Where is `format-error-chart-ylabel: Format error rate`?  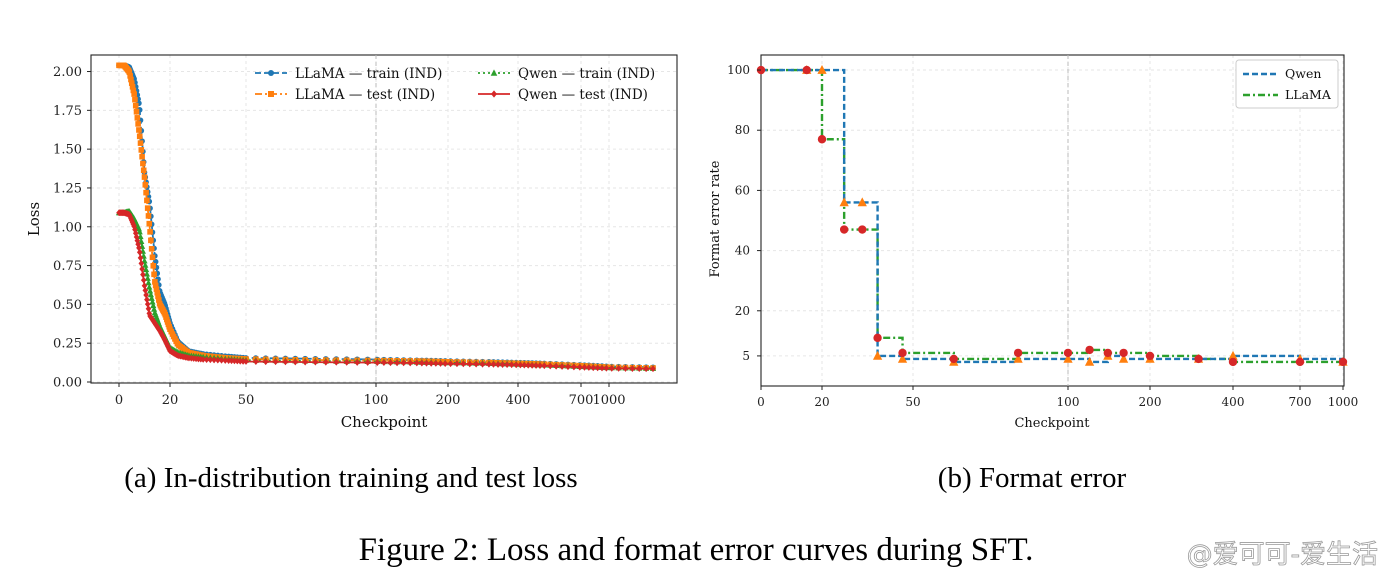
format-error-chart-ylabel: Format error rate is located at coordinates (715, 218).